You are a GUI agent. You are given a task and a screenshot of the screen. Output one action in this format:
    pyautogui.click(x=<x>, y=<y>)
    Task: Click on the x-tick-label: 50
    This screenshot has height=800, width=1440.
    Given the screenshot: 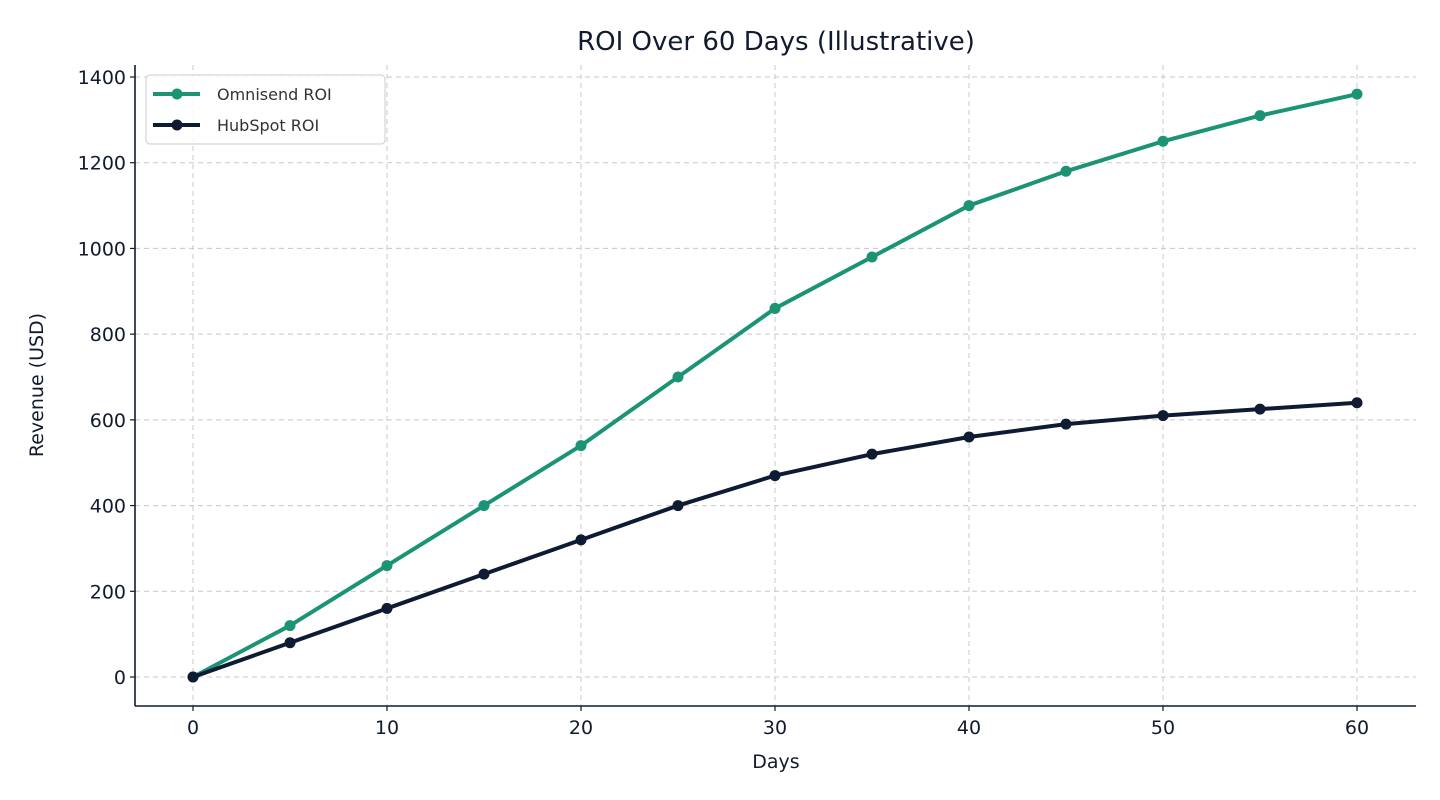 What is the action you would take?
    pyautogui.click(x=1163, y=728)
    